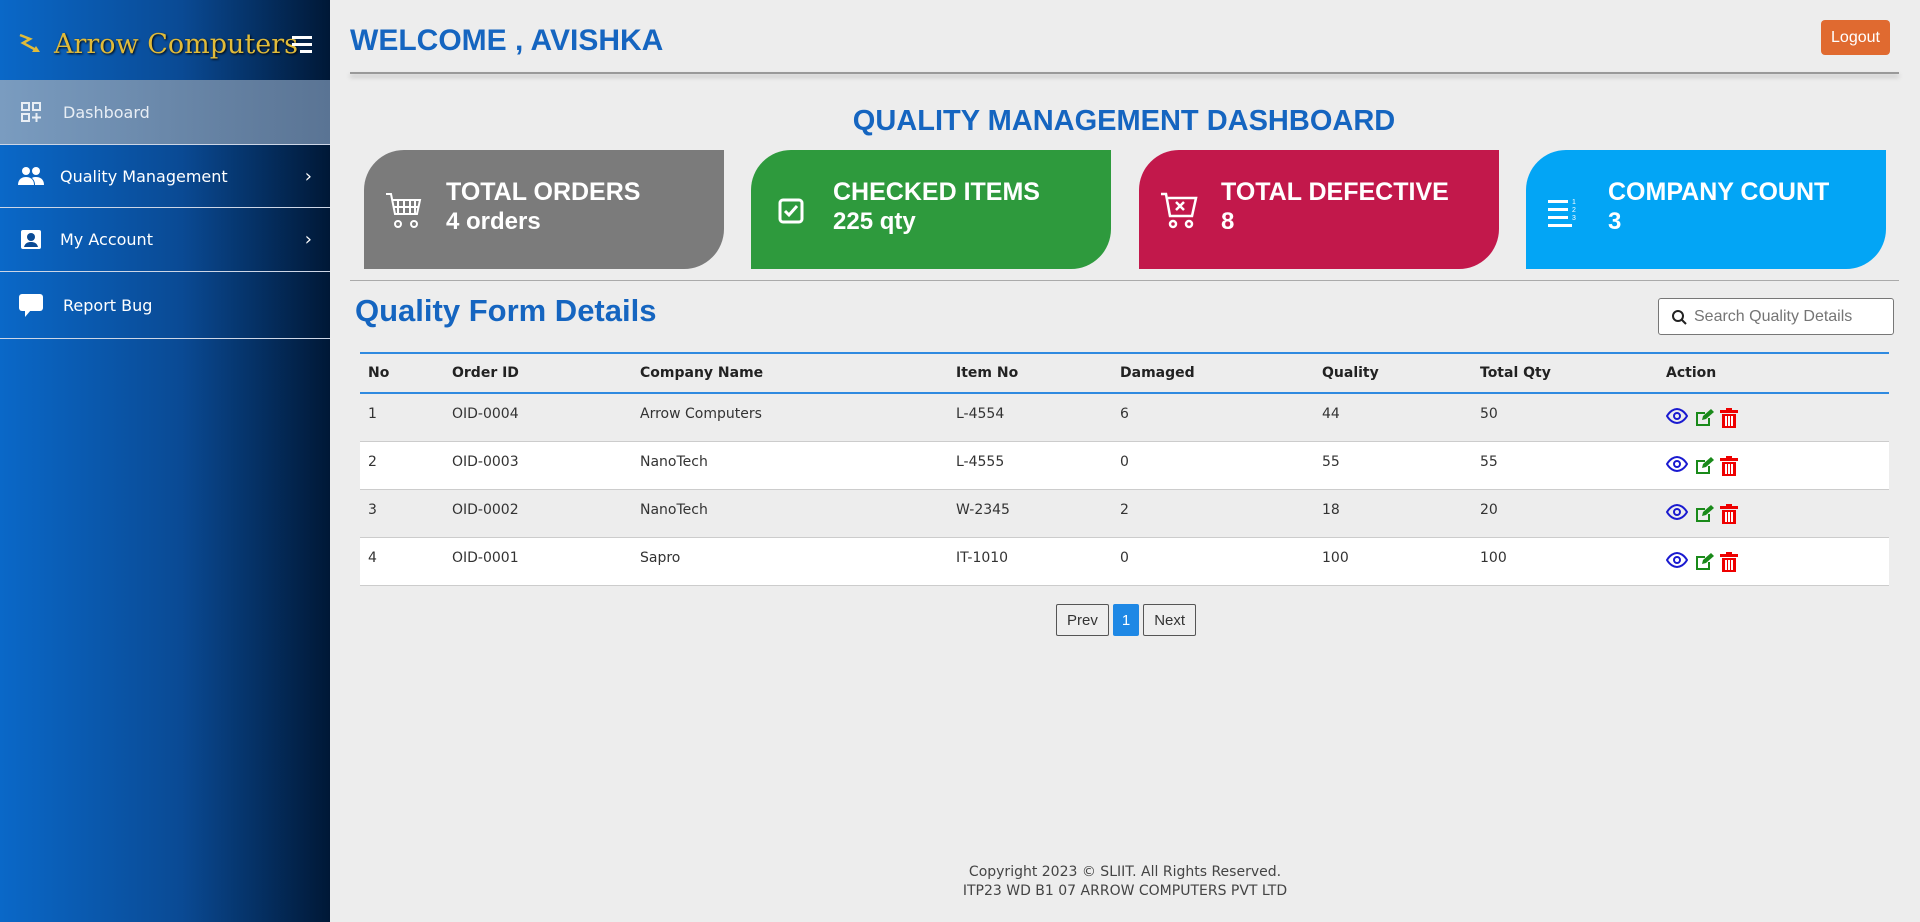 This screenshot has height=922, width=1920. Describe the element at coordinates (302, 45) in the screenshot. I see `menu-toggle-icon` at that location.